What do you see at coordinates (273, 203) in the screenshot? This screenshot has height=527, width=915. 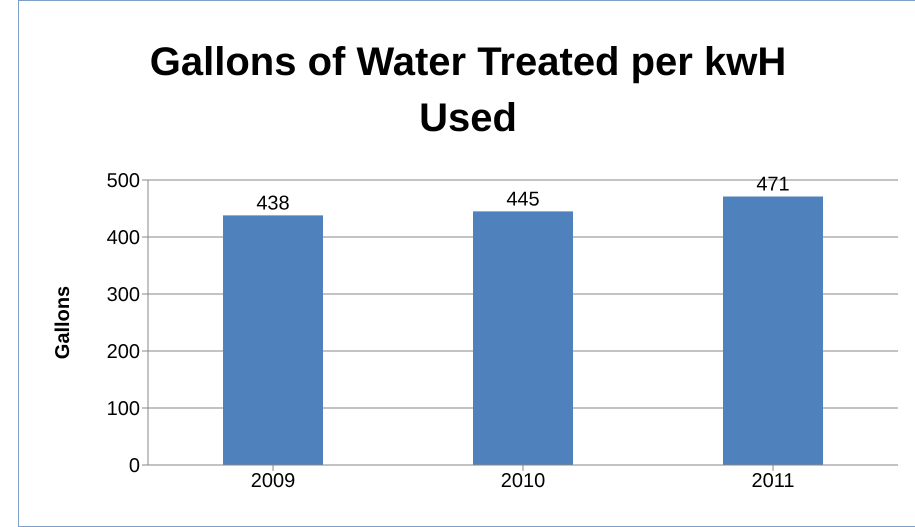 I see `data-label: 438` at bounding box center [273, 203].